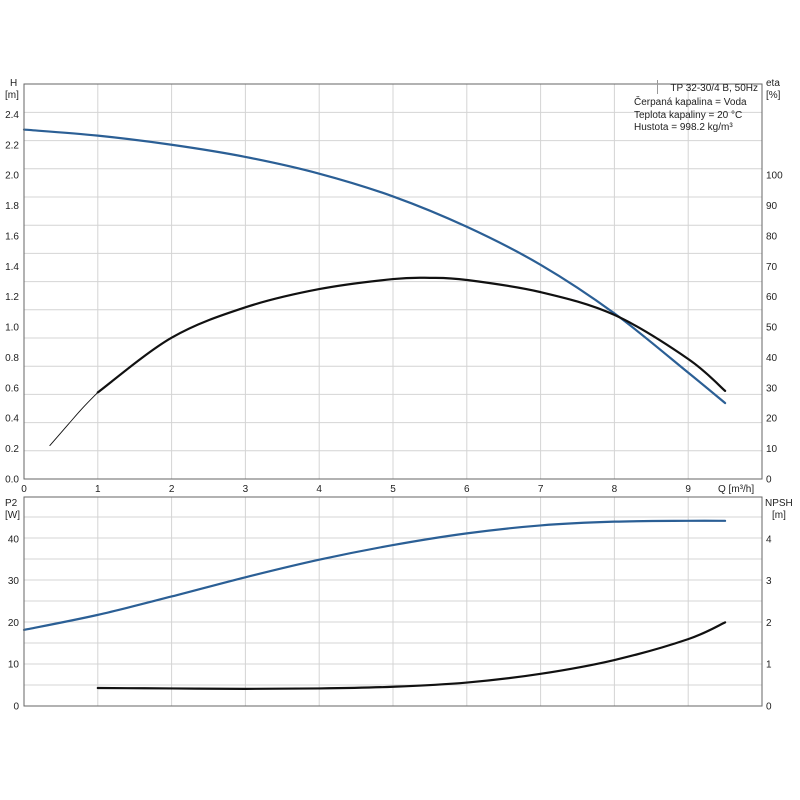  I want to click on y-tick-label-right: 30, so click(772, 388).